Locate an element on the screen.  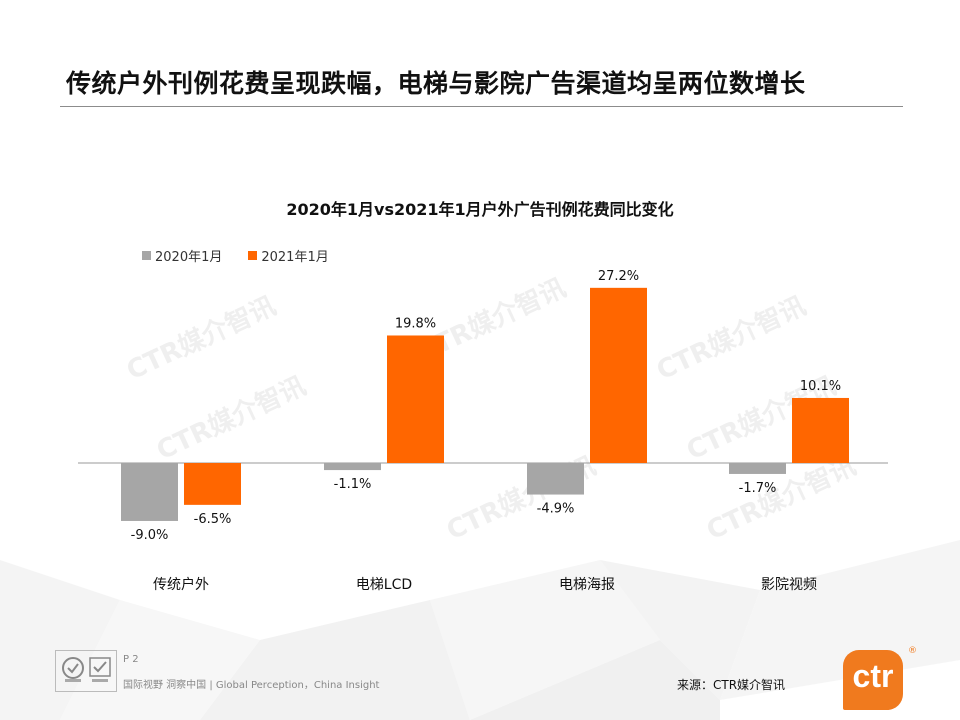
category-label: 影院视频 is located at coordinates (789, 585).